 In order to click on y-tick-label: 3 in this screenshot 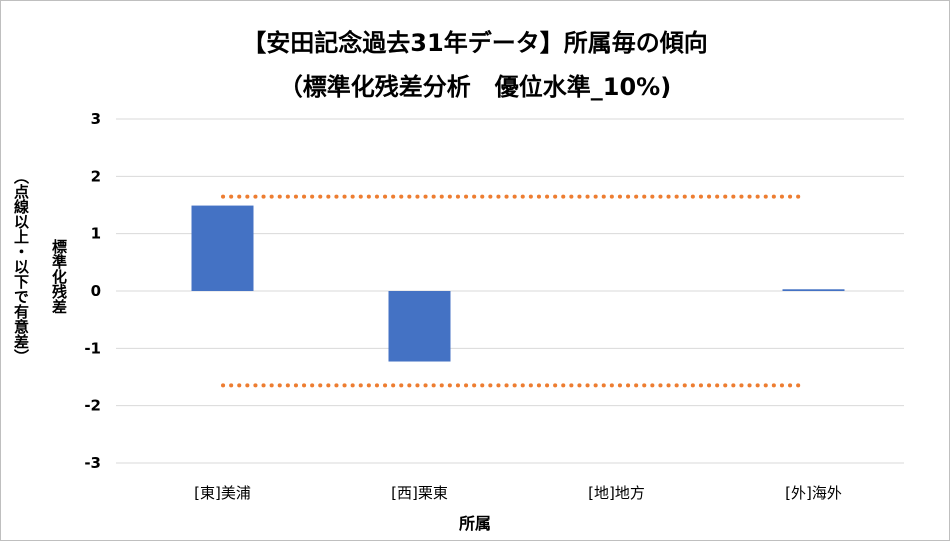, I will do `click(96, 119)`.